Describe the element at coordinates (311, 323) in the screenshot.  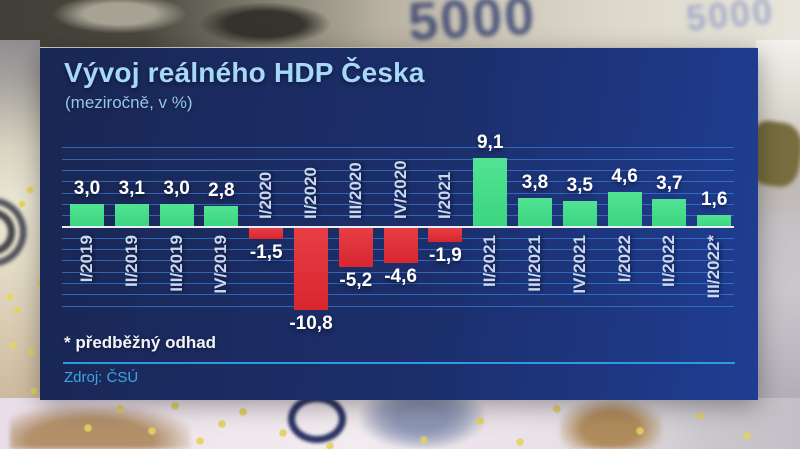
I see `bar-value-label: -10,8` at that location.